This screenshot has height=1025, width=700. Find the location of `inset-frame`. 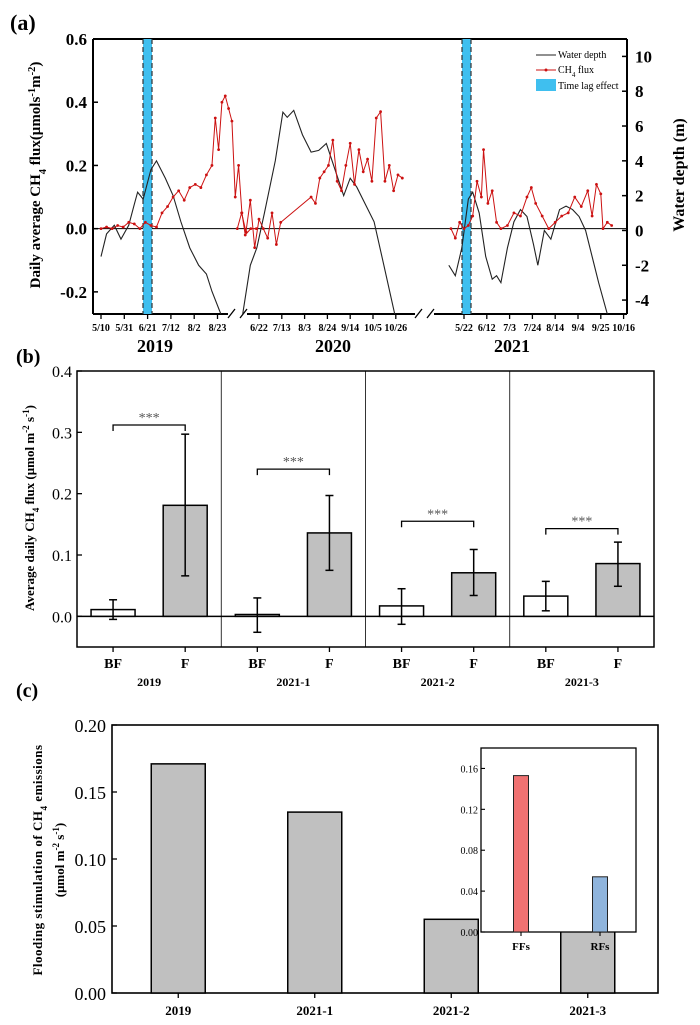

inset-frame is located at coordinates (558, 840).